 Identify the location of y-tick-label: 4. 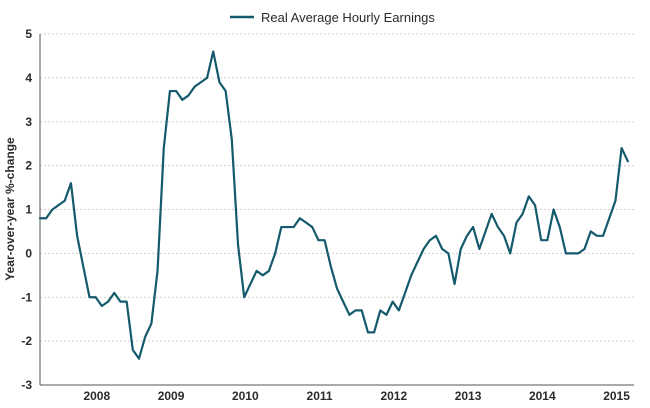
(28, 78).